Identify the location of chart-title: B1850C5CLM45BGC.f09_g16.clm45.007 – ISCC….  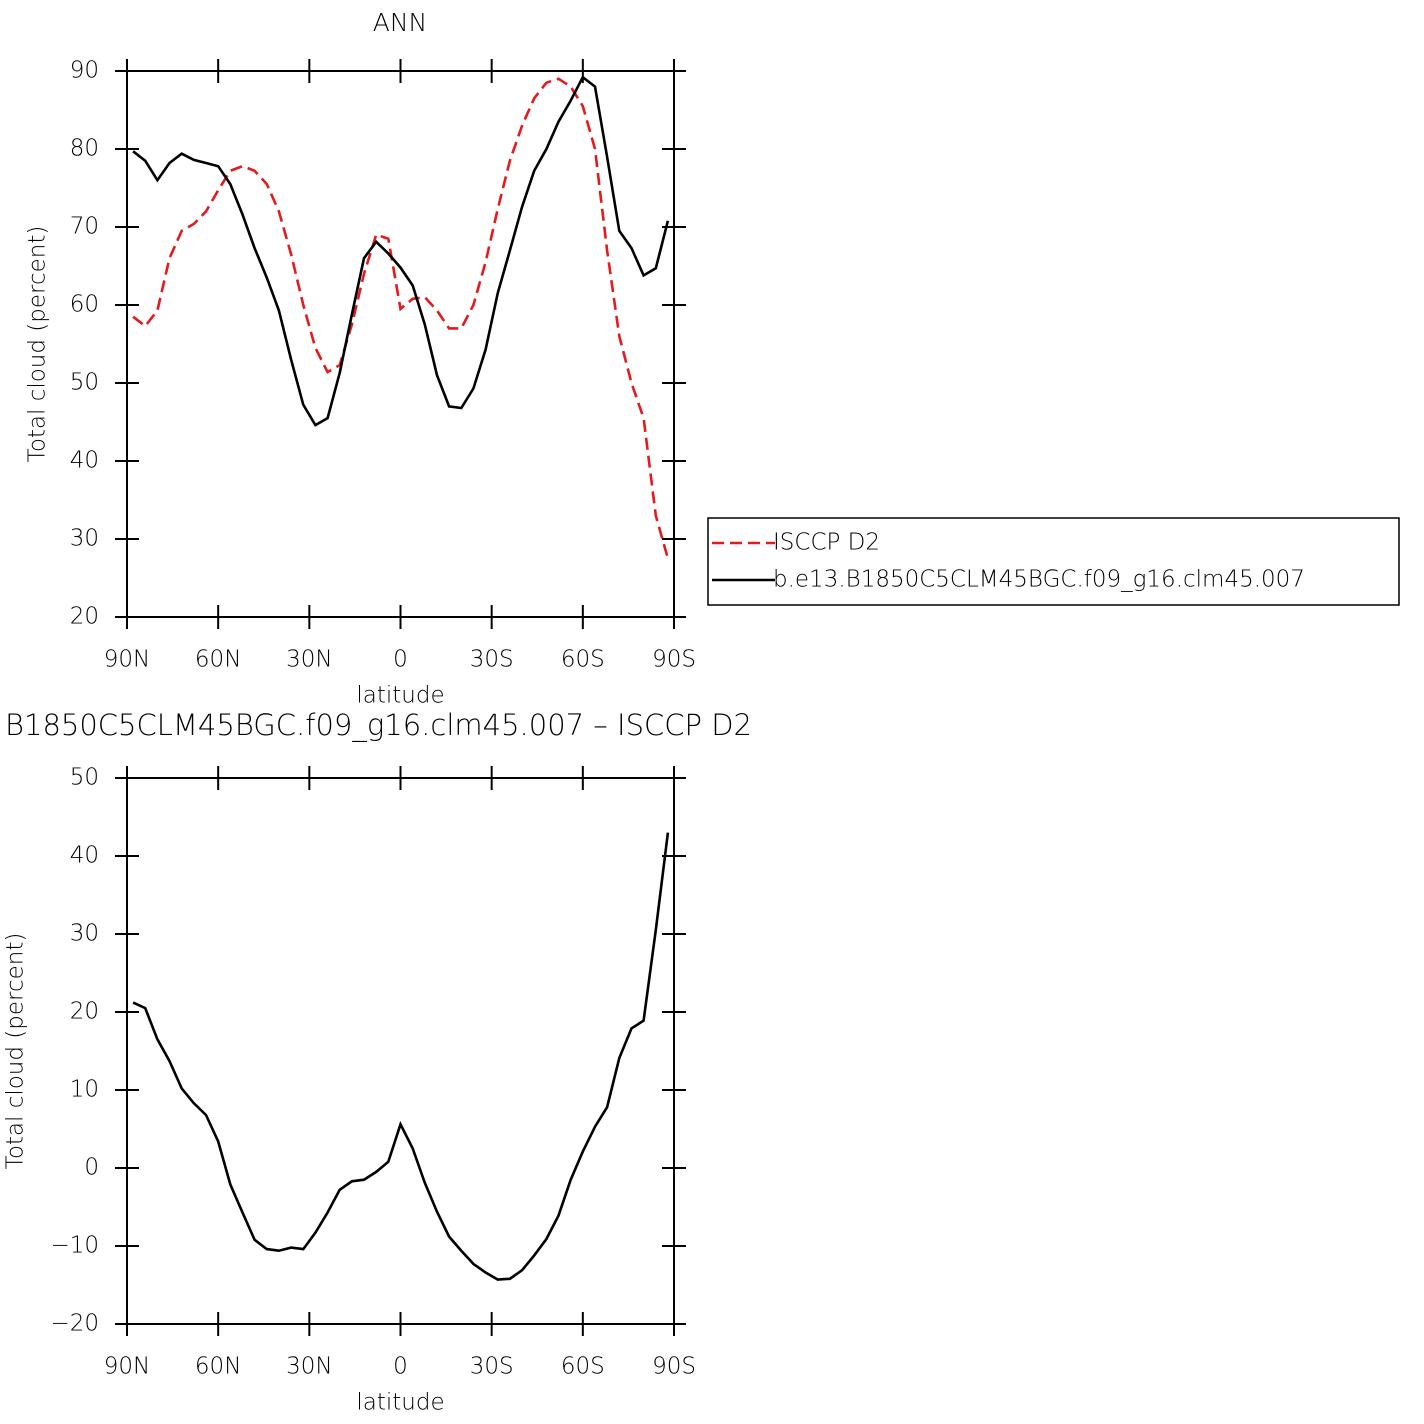
(378, 725).